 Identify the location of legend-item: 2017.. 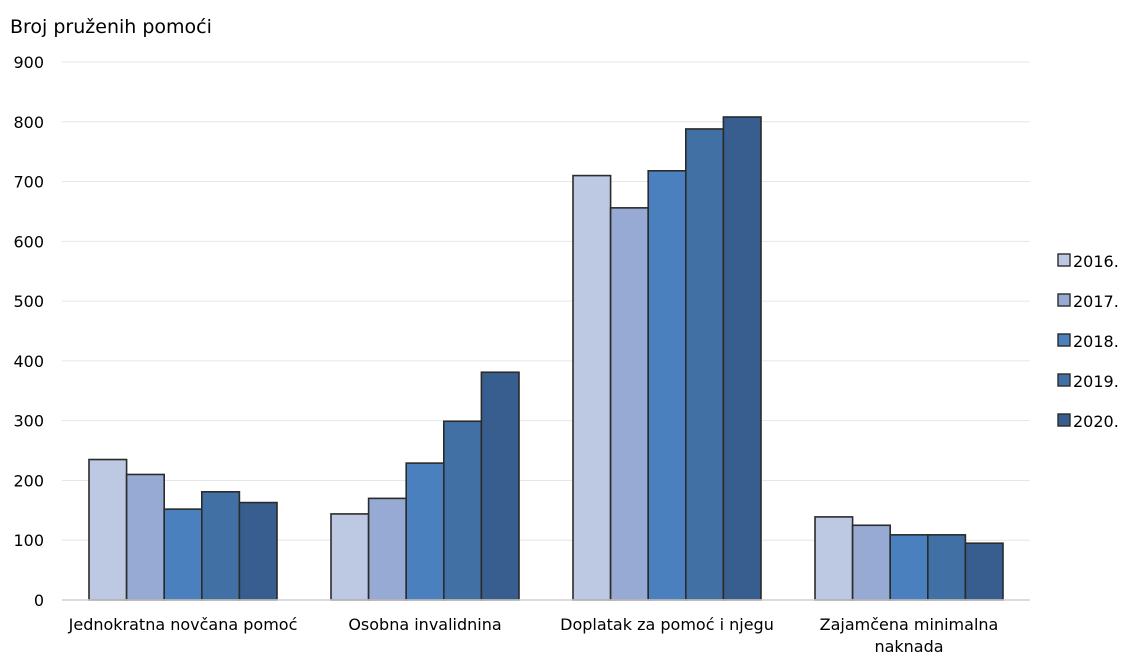
(1088, 301).